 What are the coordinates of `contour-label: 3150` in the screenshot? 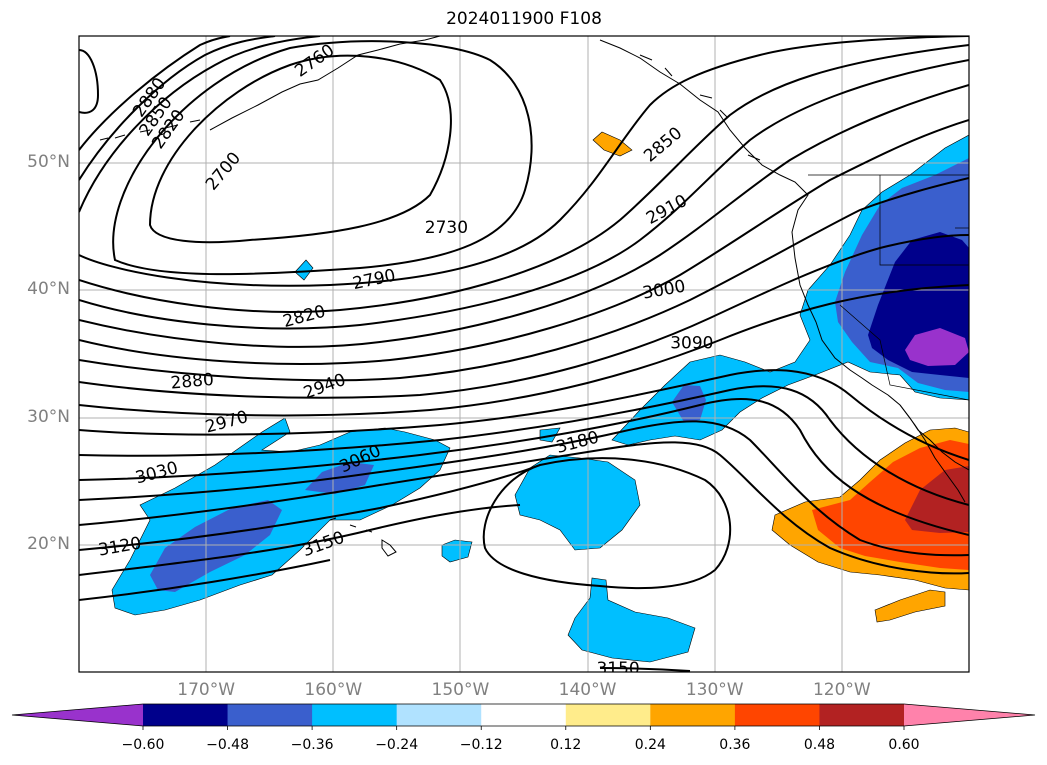 It's located at (617, 669).